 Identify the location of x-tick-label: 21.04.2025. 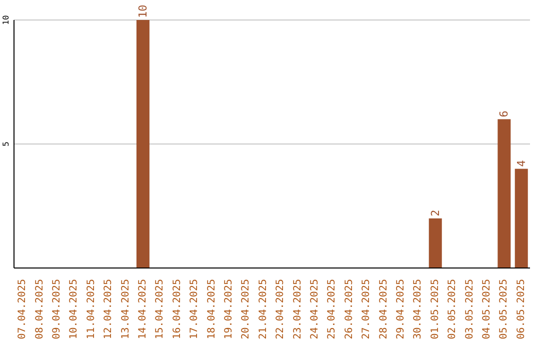
(263, 309).